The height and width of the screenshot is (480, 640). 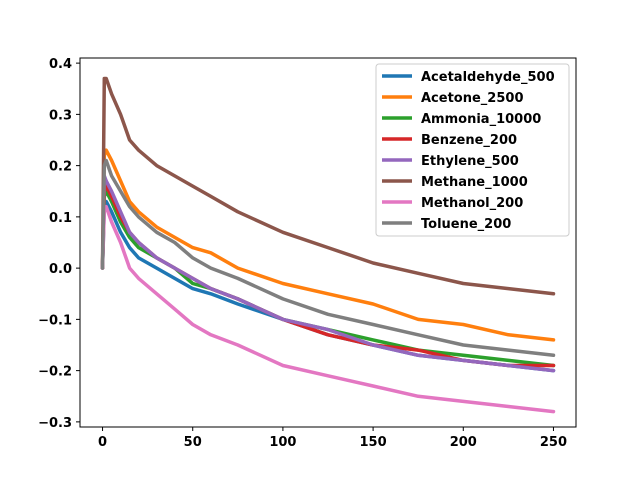 I want to click on legend-label: Ammonia_10000, so click(x=481, y=119).